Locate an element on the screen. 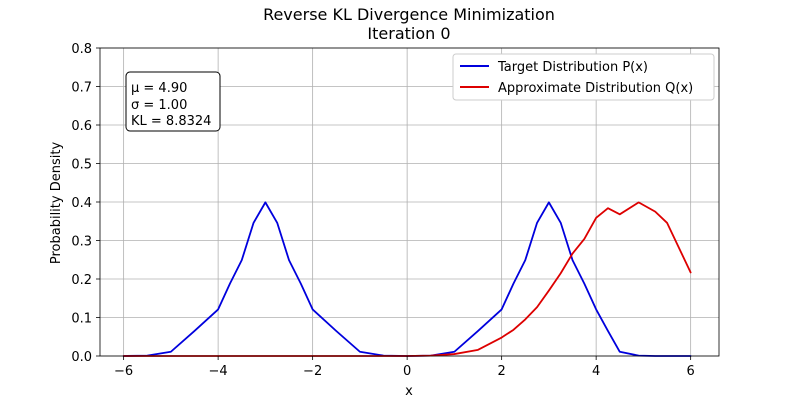 The height and width of the screenshot is (400, 800). y-tick-label: 0.2 is located at coordinates (81, 280).